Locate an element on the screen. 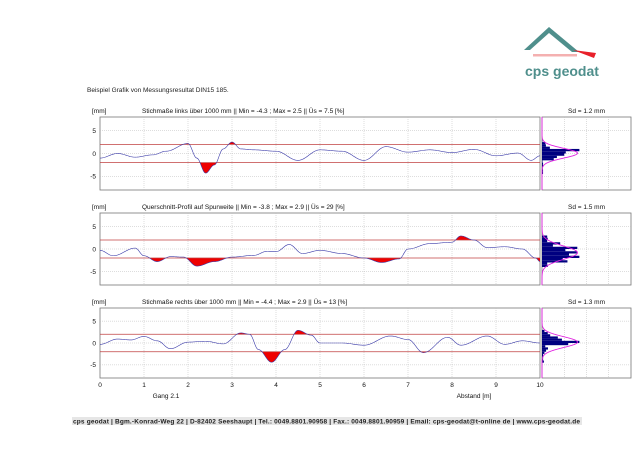 The height and width of the screenshot is (454, 642). sd-label: Sd = 1.3 mm is located at coordinates (586, 302).